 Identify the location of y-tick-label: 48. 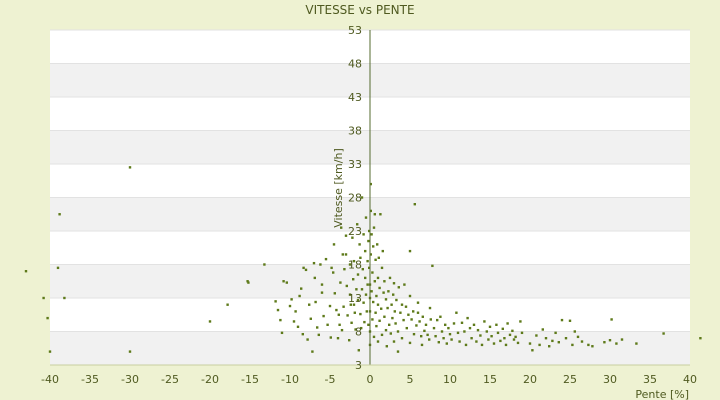
(355, 64).